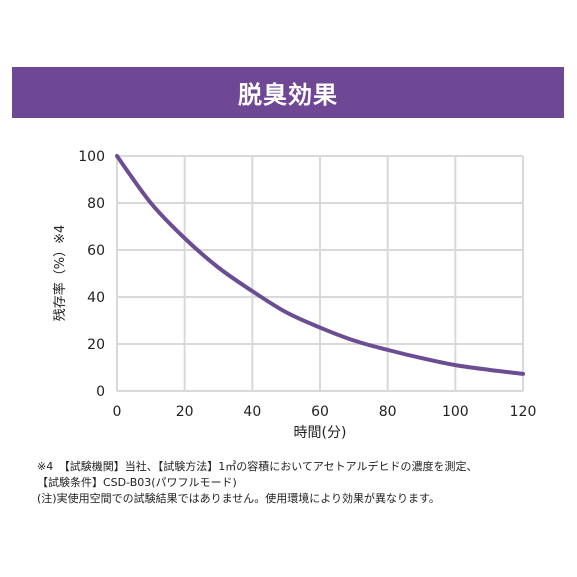 This screenshot has height=577, width=577. What do you see at coordinates (91, 157) in the screenshot?
I see `y-tick-label: 100` at bounding box center [91, 157].